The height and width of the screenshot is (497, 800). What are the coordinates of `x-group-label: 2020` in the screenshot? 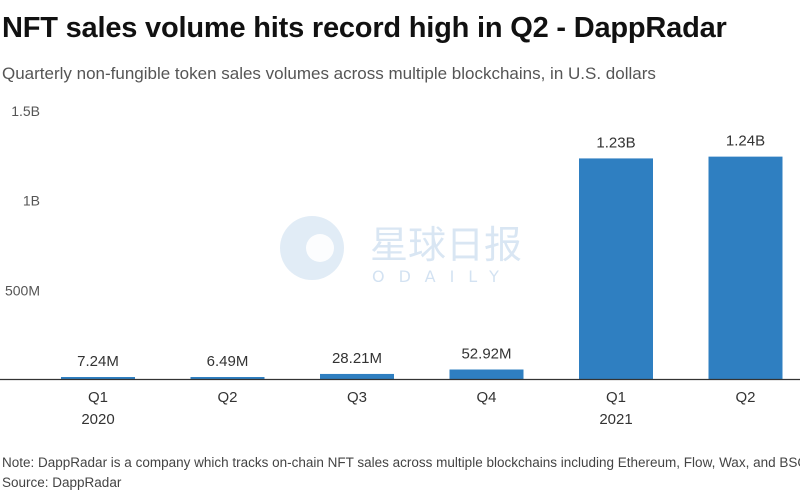 It's located at (97, 419).